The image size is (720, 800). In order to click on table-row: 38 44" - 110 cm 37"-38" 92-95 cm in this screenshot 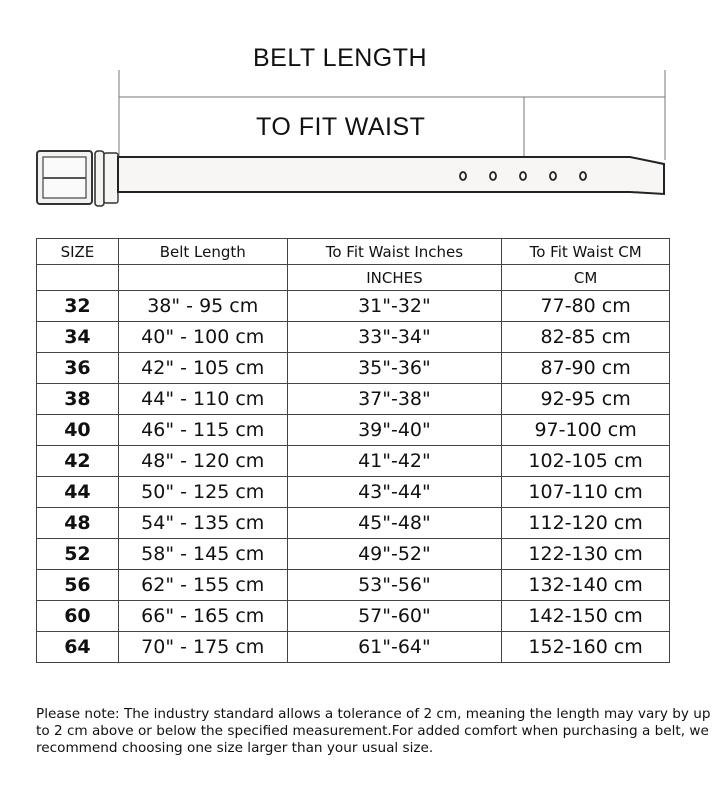, I will do `click(353, 399)`.